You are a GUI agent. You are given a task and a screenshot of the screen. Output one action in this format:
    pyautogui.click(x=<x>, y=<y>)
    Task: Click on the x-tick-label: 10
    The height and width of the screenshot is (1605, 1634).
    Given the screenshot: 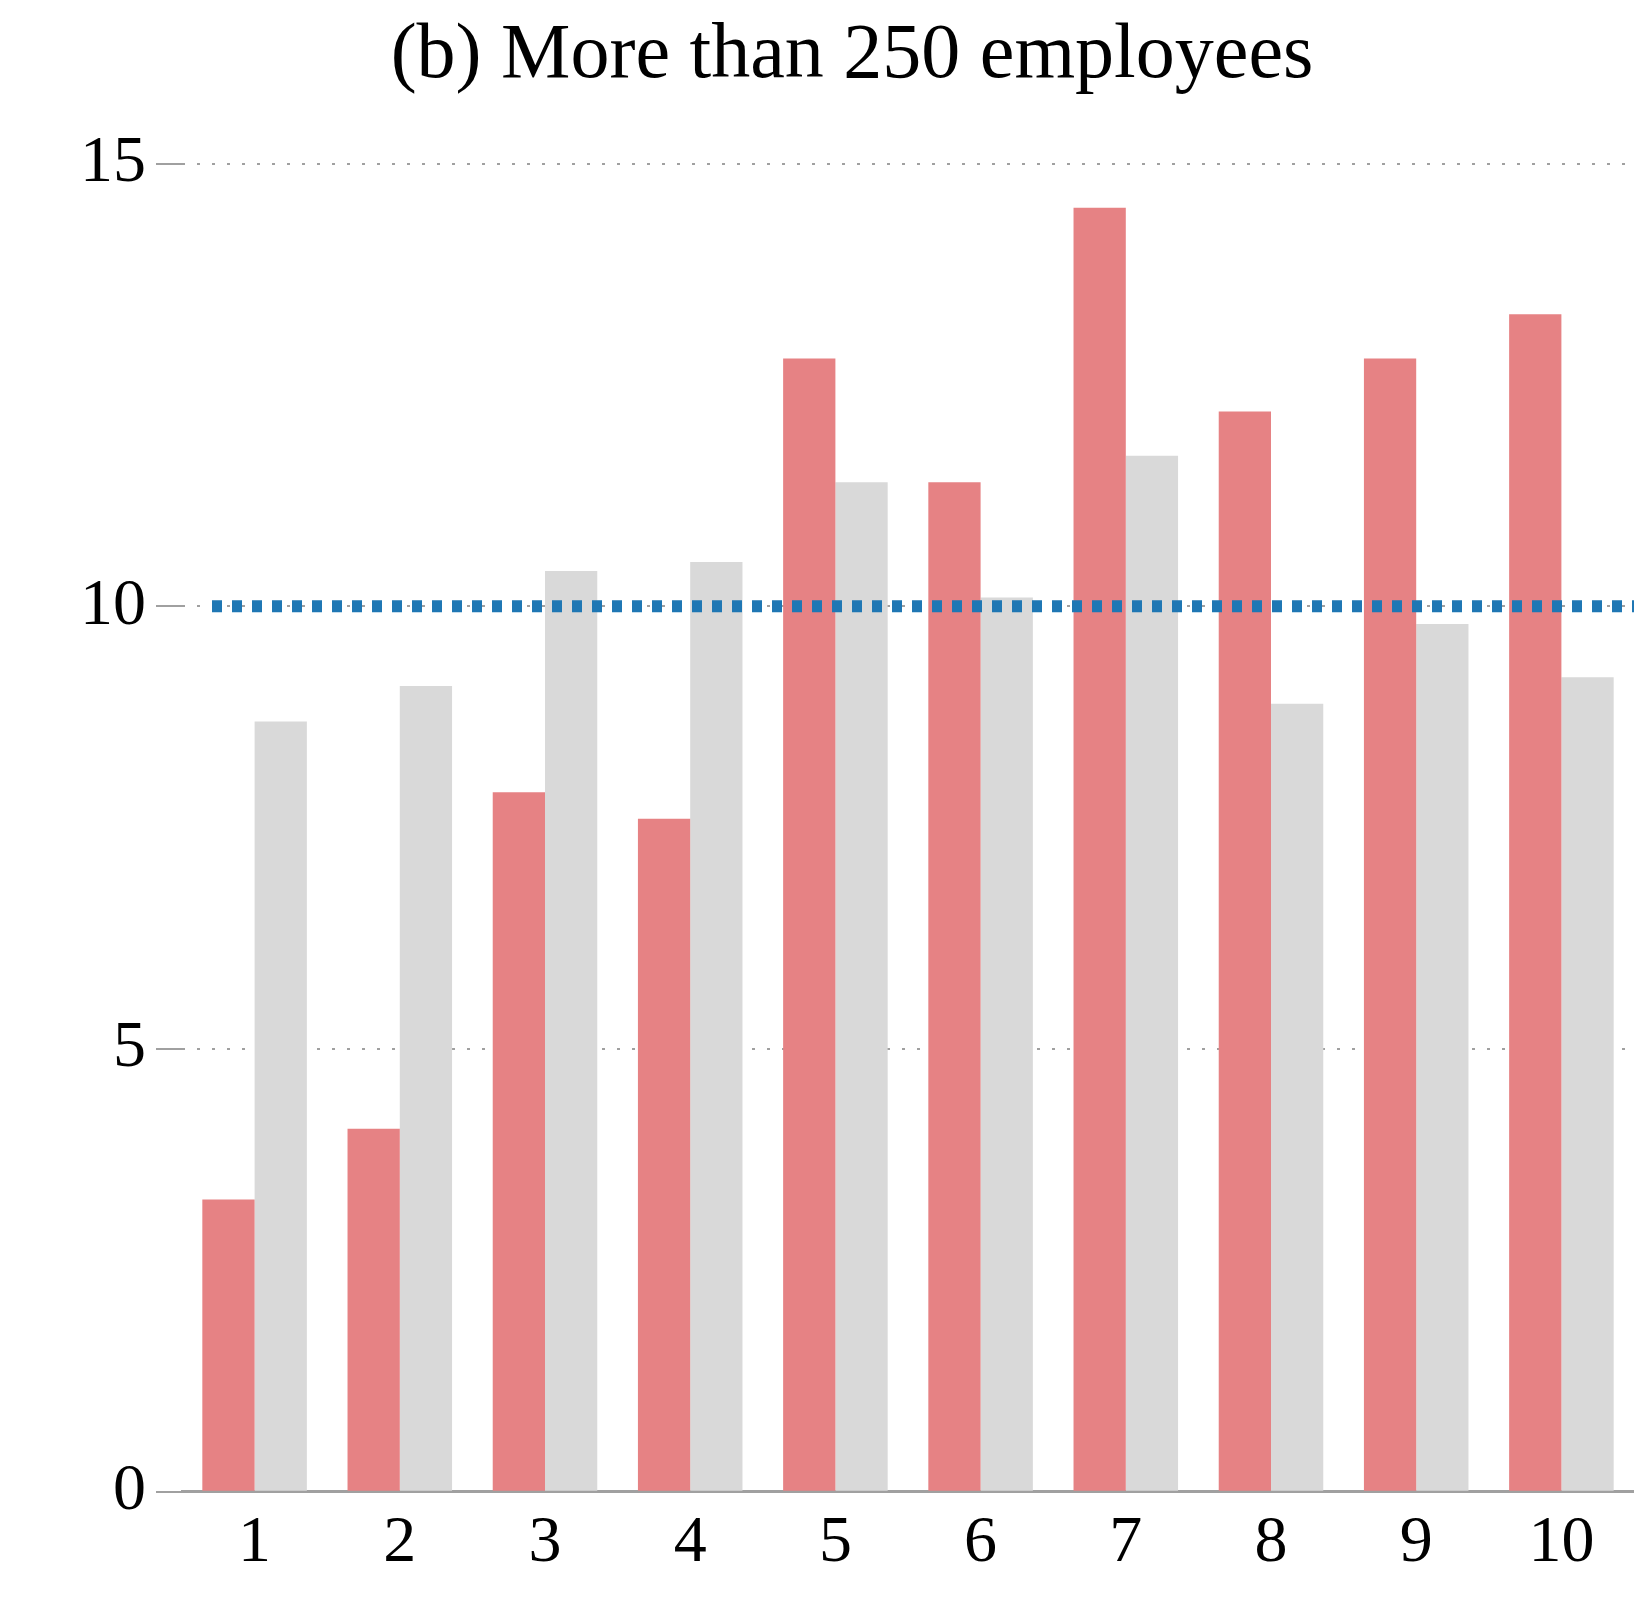 What is the action you would take?
    pyautogui.click(x=1561, y=1538)
    